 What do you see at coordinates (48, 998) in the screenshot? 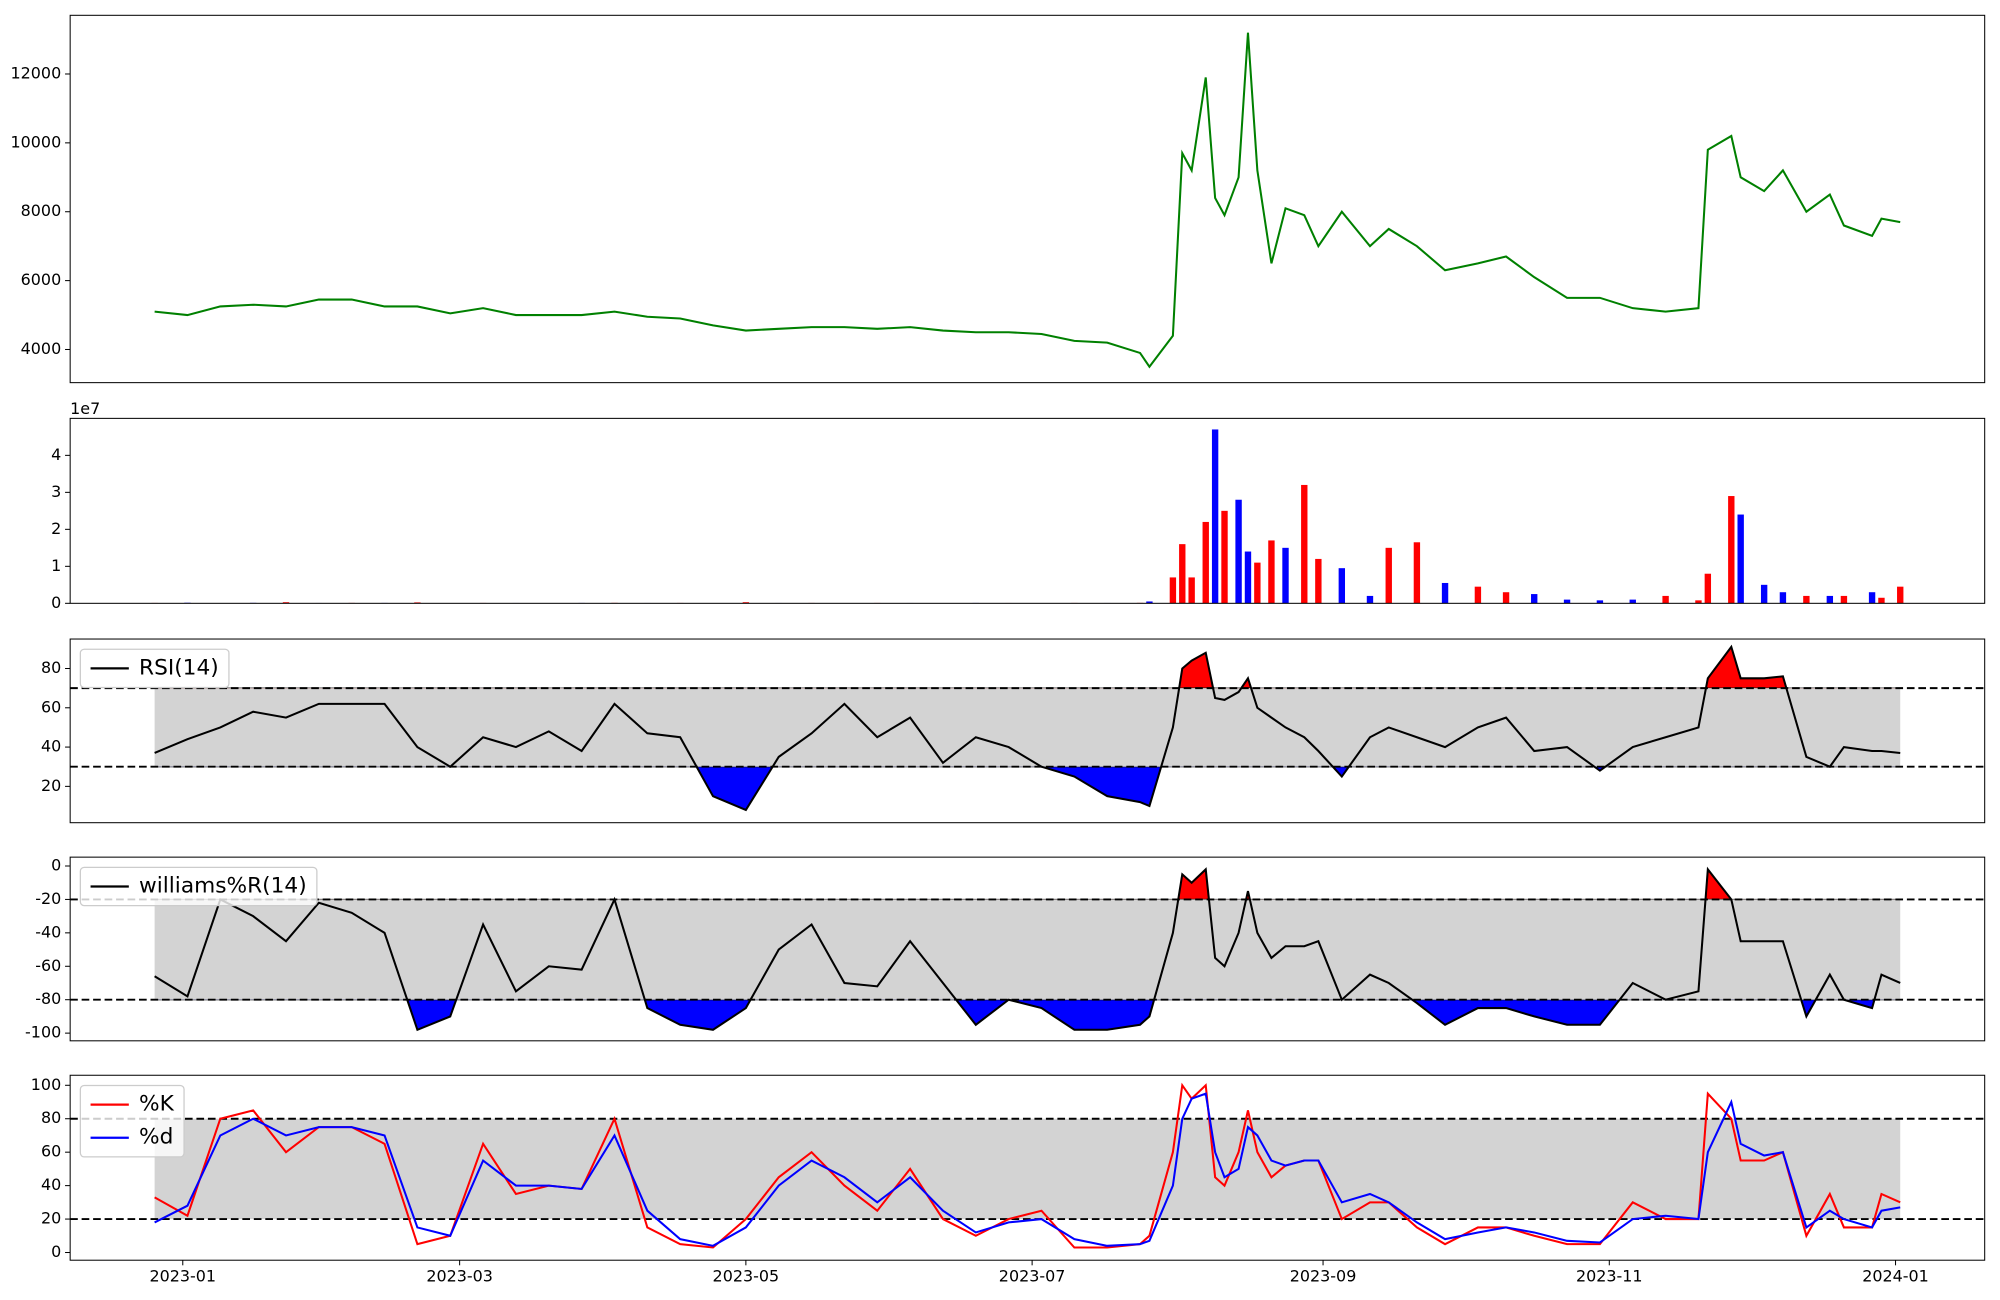
I see `y-tick-label: -80` at bounding box center [48, 998].